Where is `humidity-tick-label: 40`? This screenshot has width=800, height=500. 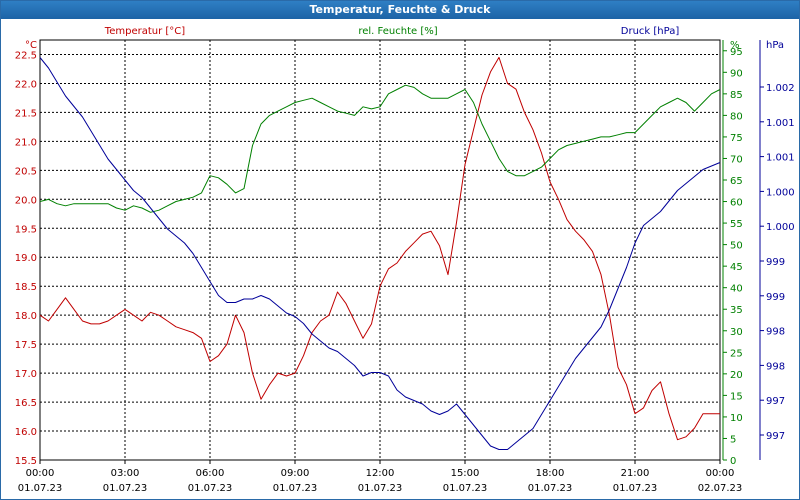
humidity-tick-label: 40 is located at coordinates (736, 289).